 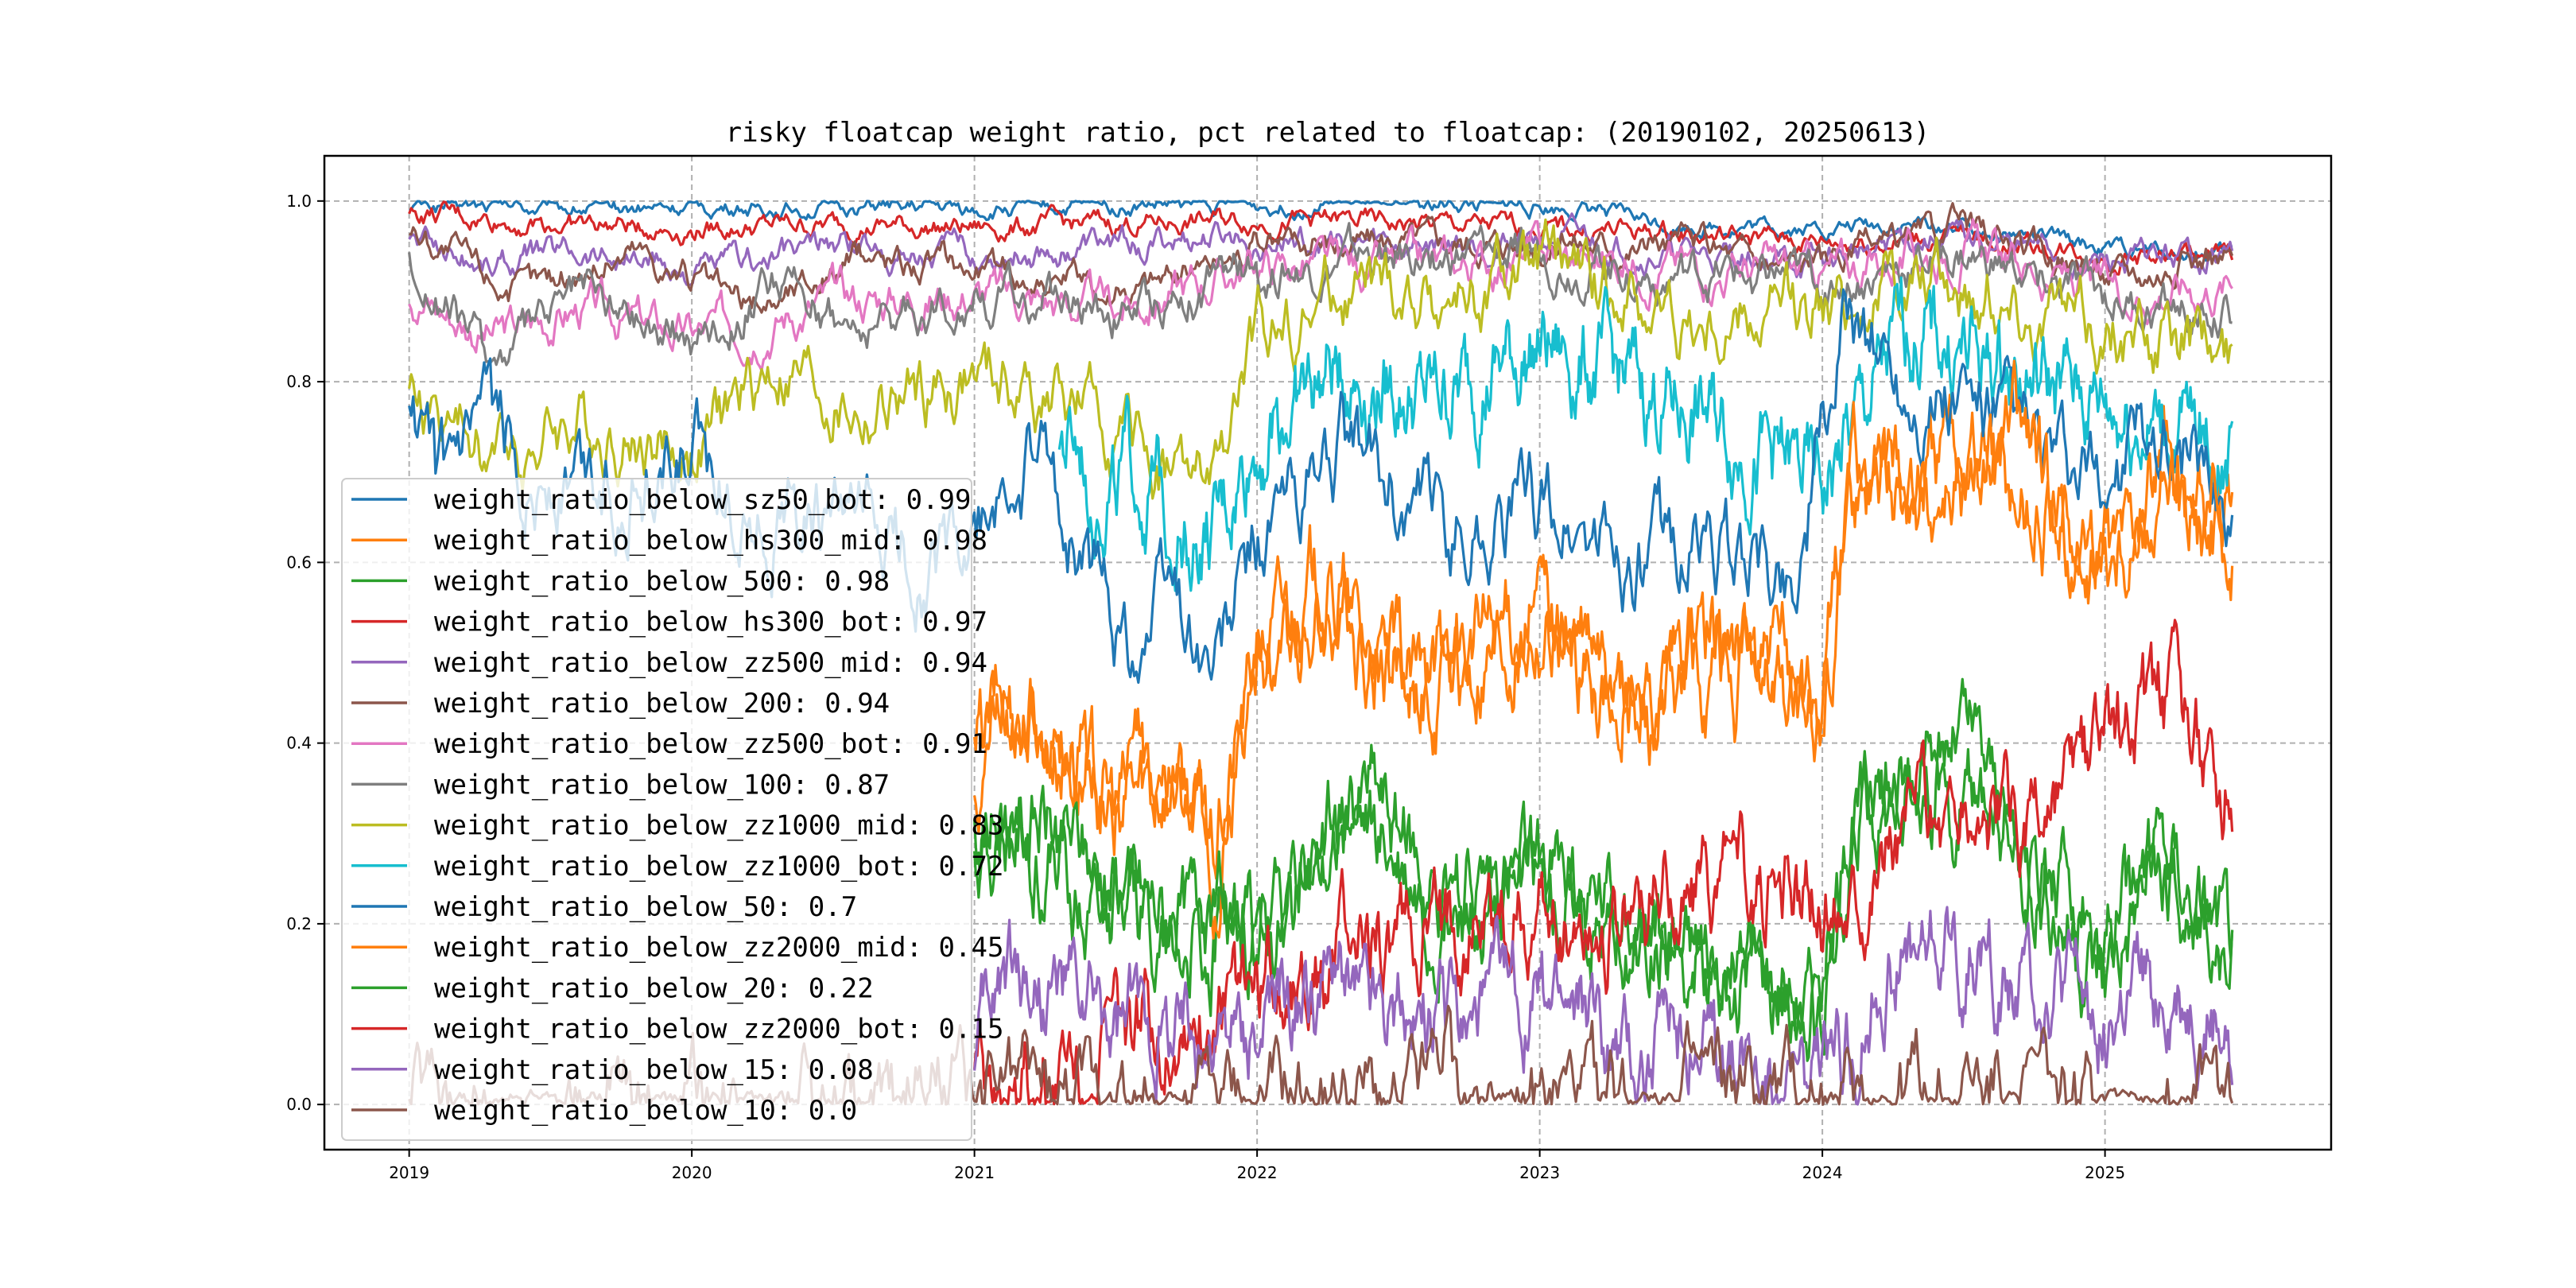 I want to click on series-line-weight_ratio_below_zz500_mid, so click(x=1321, y=250).